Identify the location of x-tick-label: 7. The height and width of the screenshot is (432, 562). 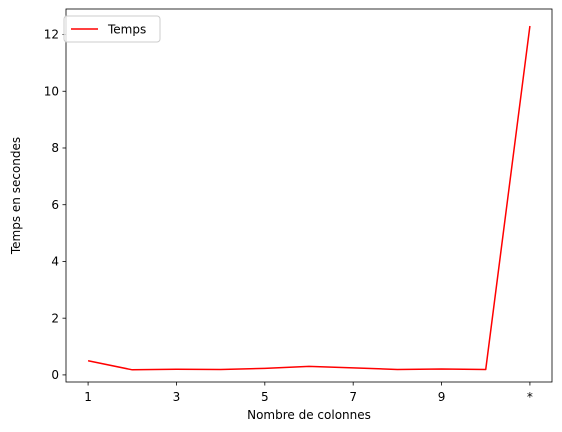
(353, 397).